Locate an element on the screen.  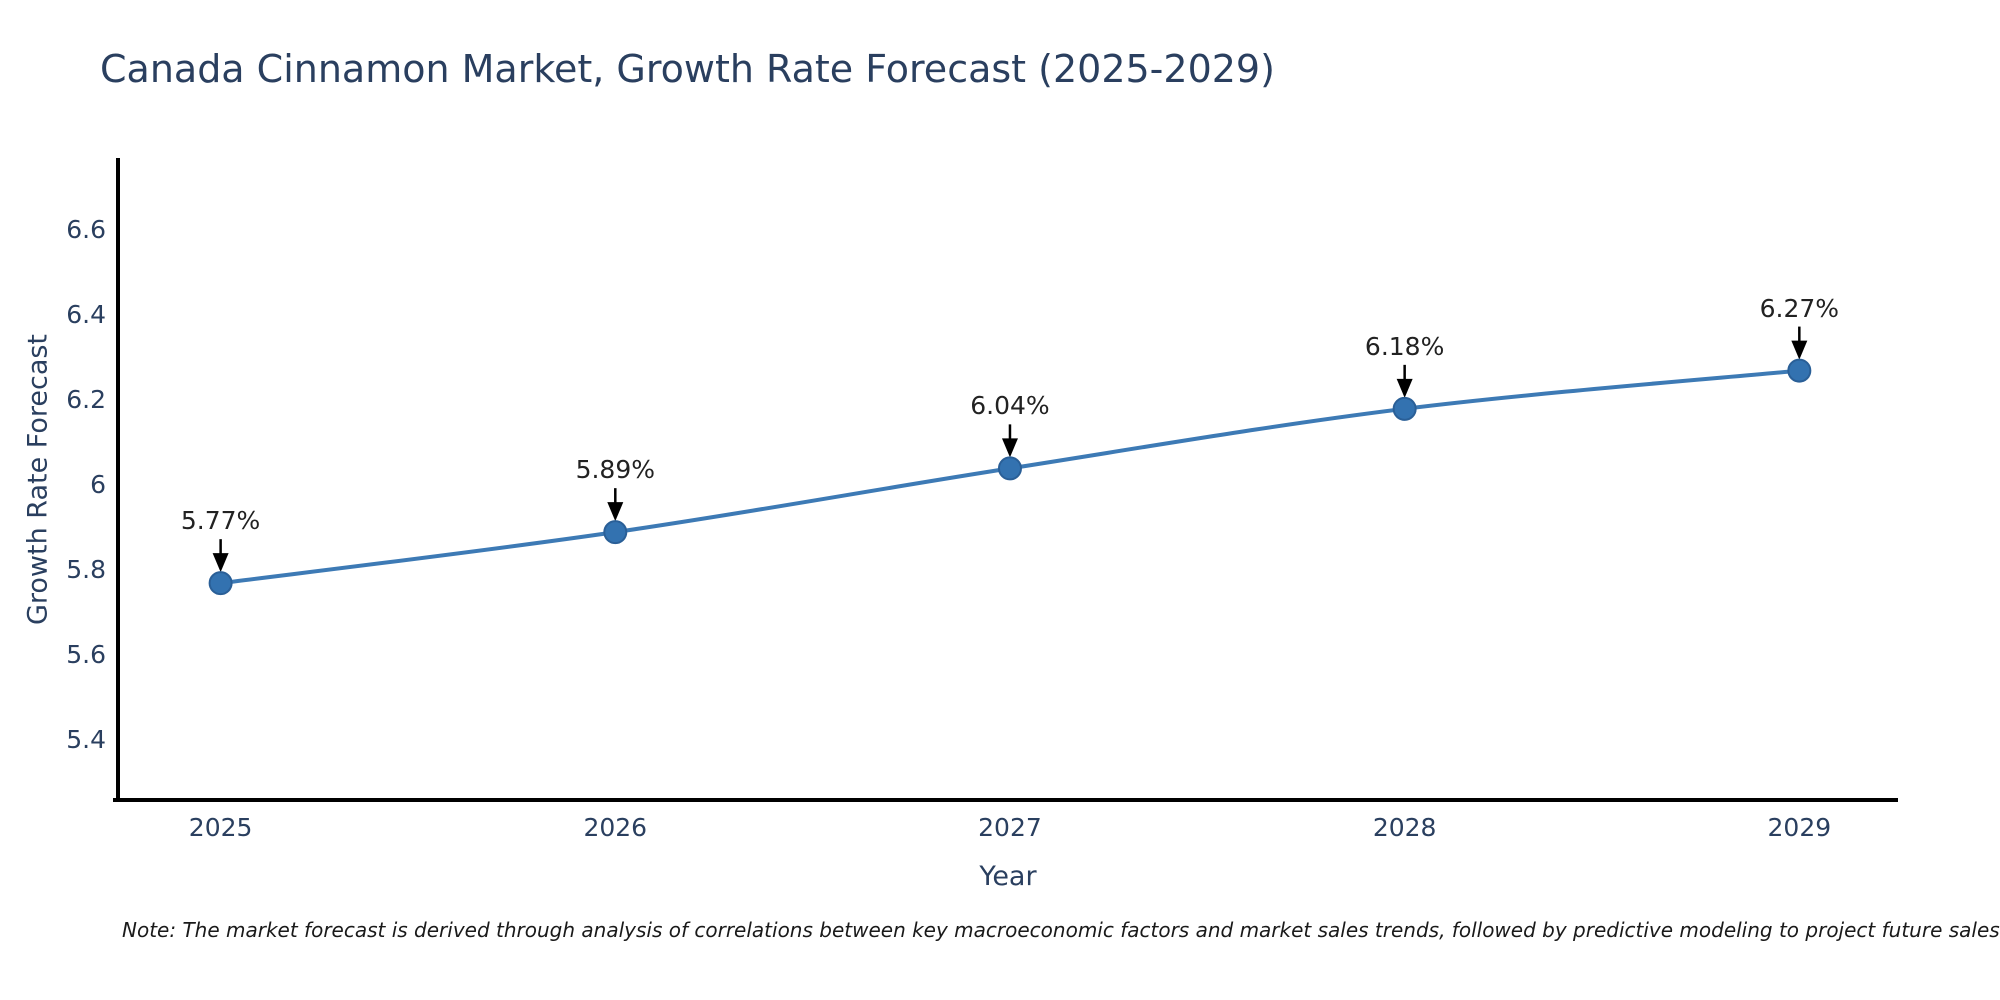
x-tick-label: 2025 is located at coordinates (220, 827).